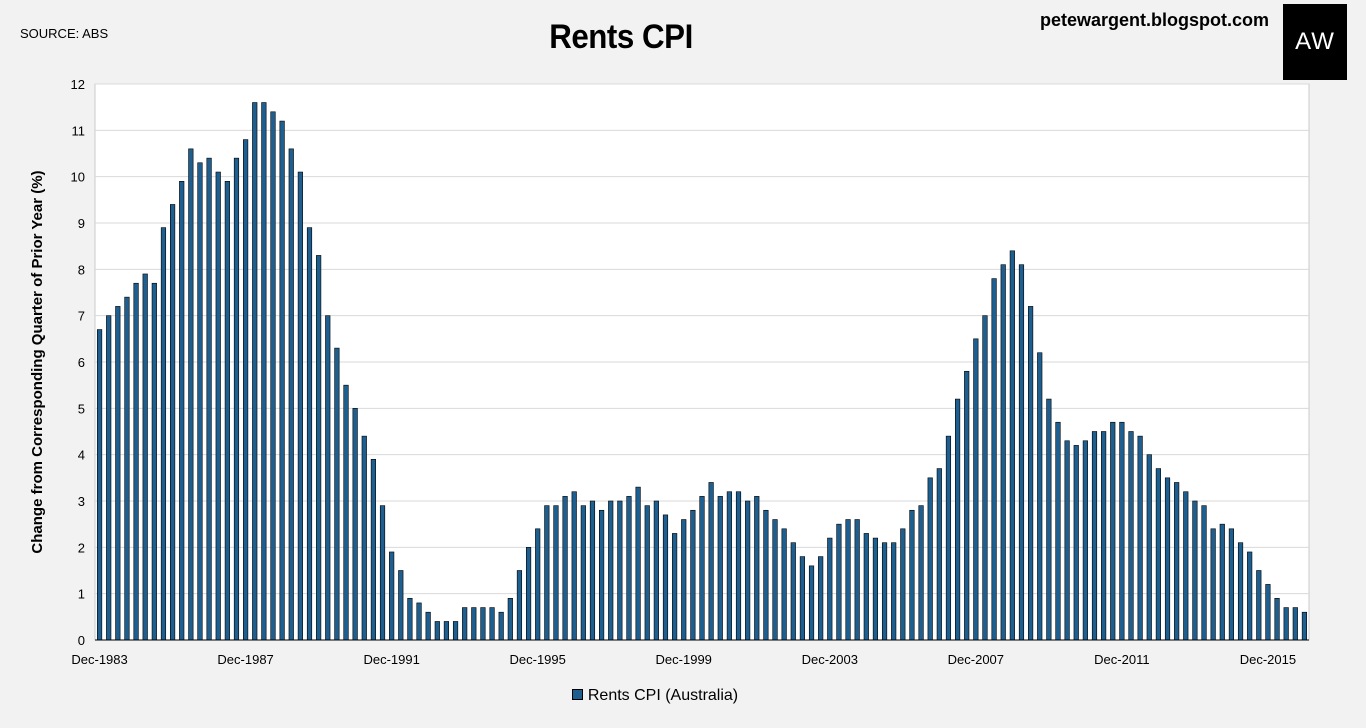  I want to click on x-tick-label: Dec-2011, so click(1121, 659).